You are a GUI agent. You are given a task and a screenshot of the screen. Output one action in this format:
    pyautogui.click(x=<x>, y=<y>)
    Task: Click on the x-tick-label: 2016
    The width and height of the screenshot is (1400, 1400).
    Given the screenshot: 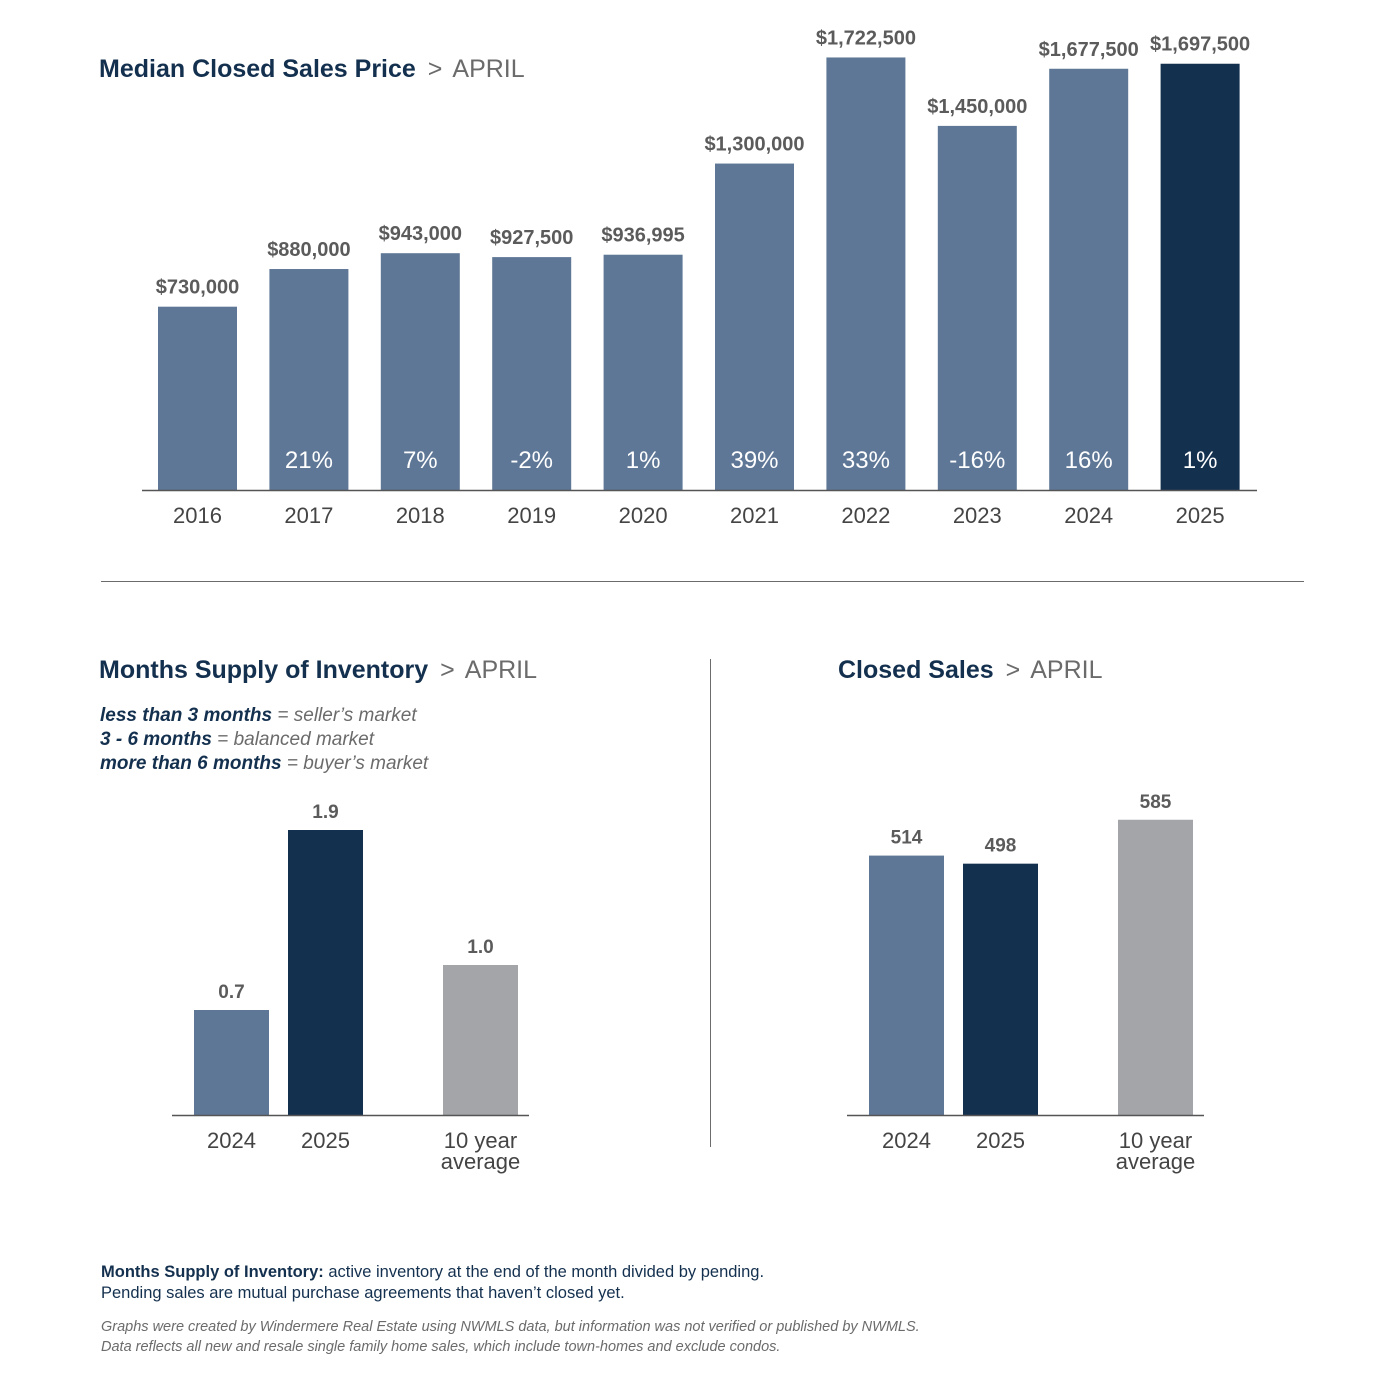 What is the action you would take?
    pyautogui.click(x=197, y=515)
    